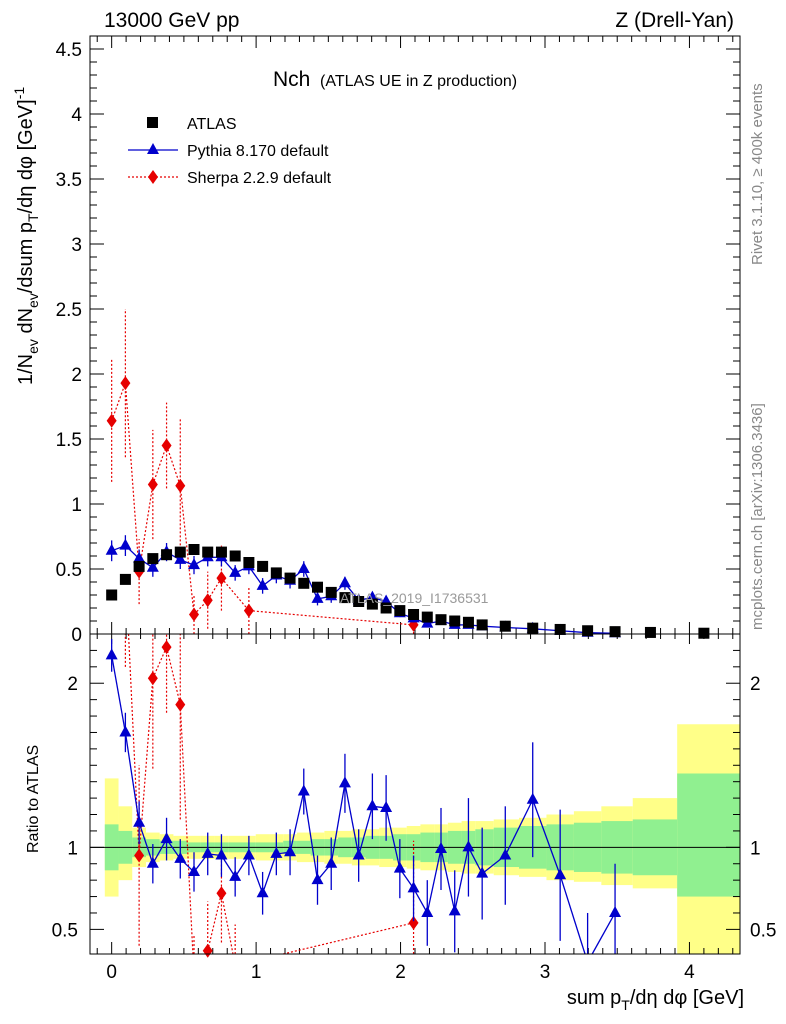  I want to click on ratio-y-axis-title: Ratio to ATLAS, so click(33, 799).